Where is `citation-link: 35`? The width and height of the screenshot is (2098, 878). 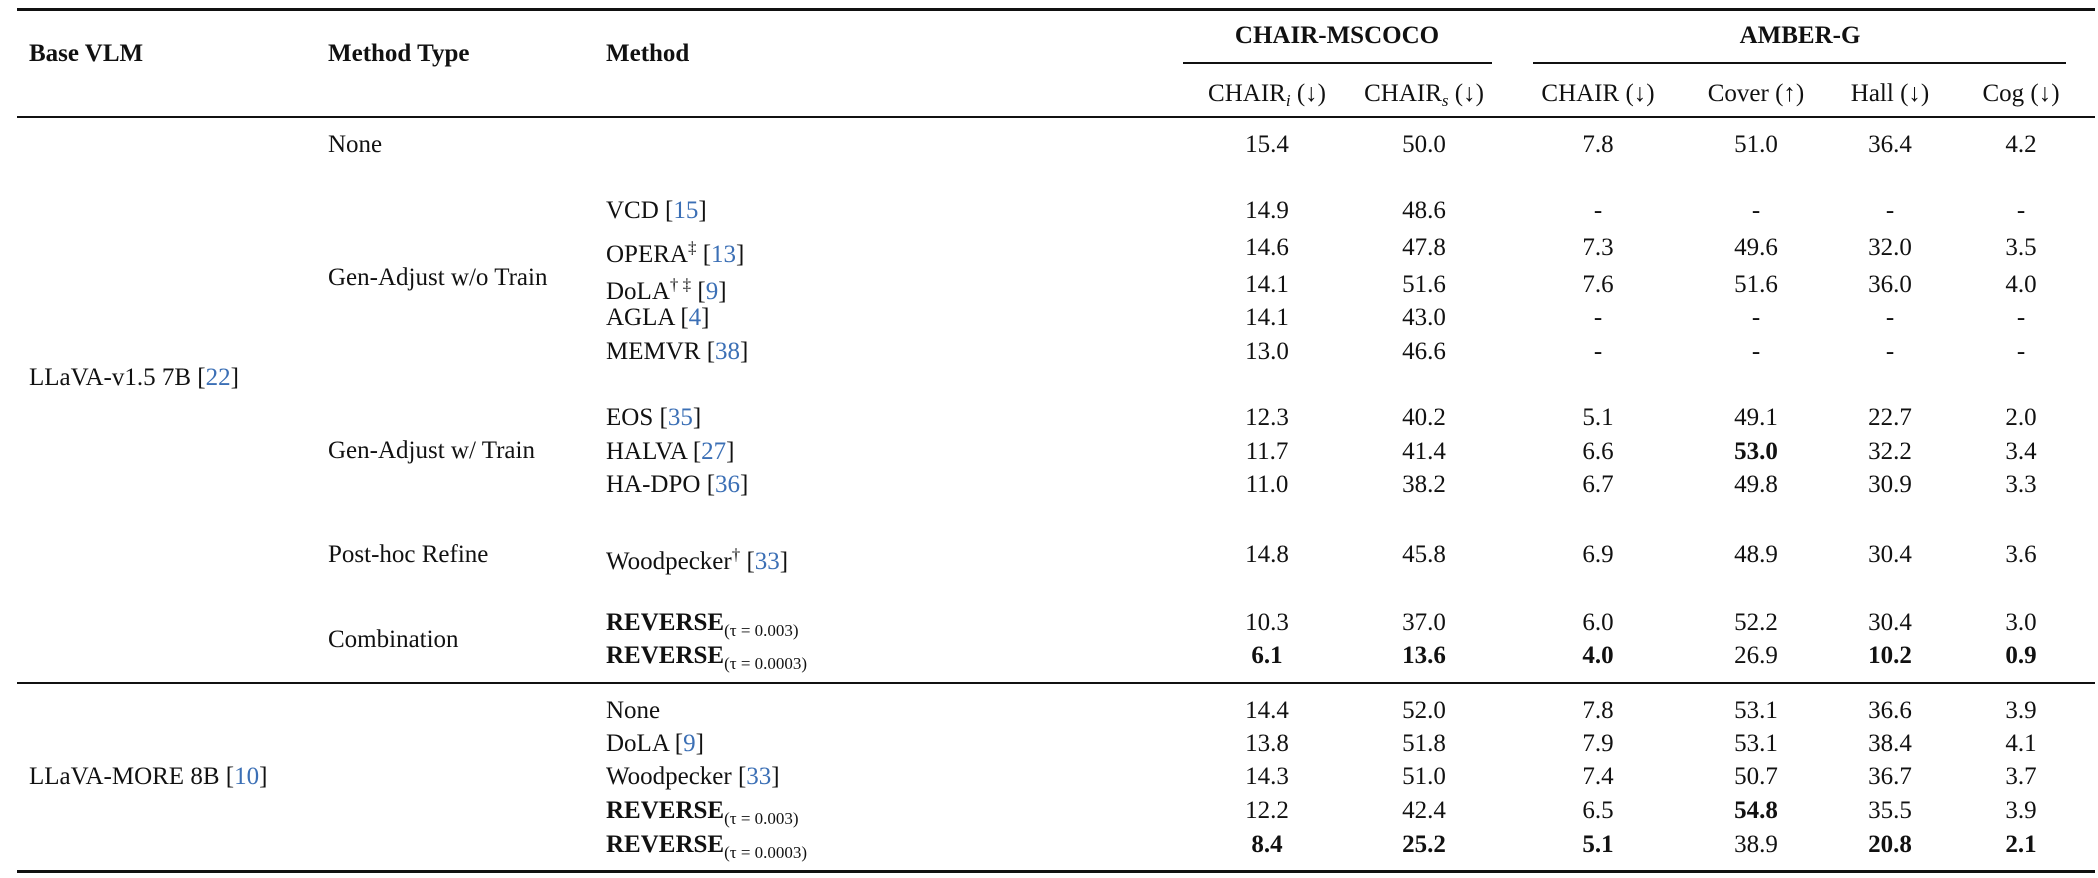
citation-link: 35 is located at coordinates (680, 417).